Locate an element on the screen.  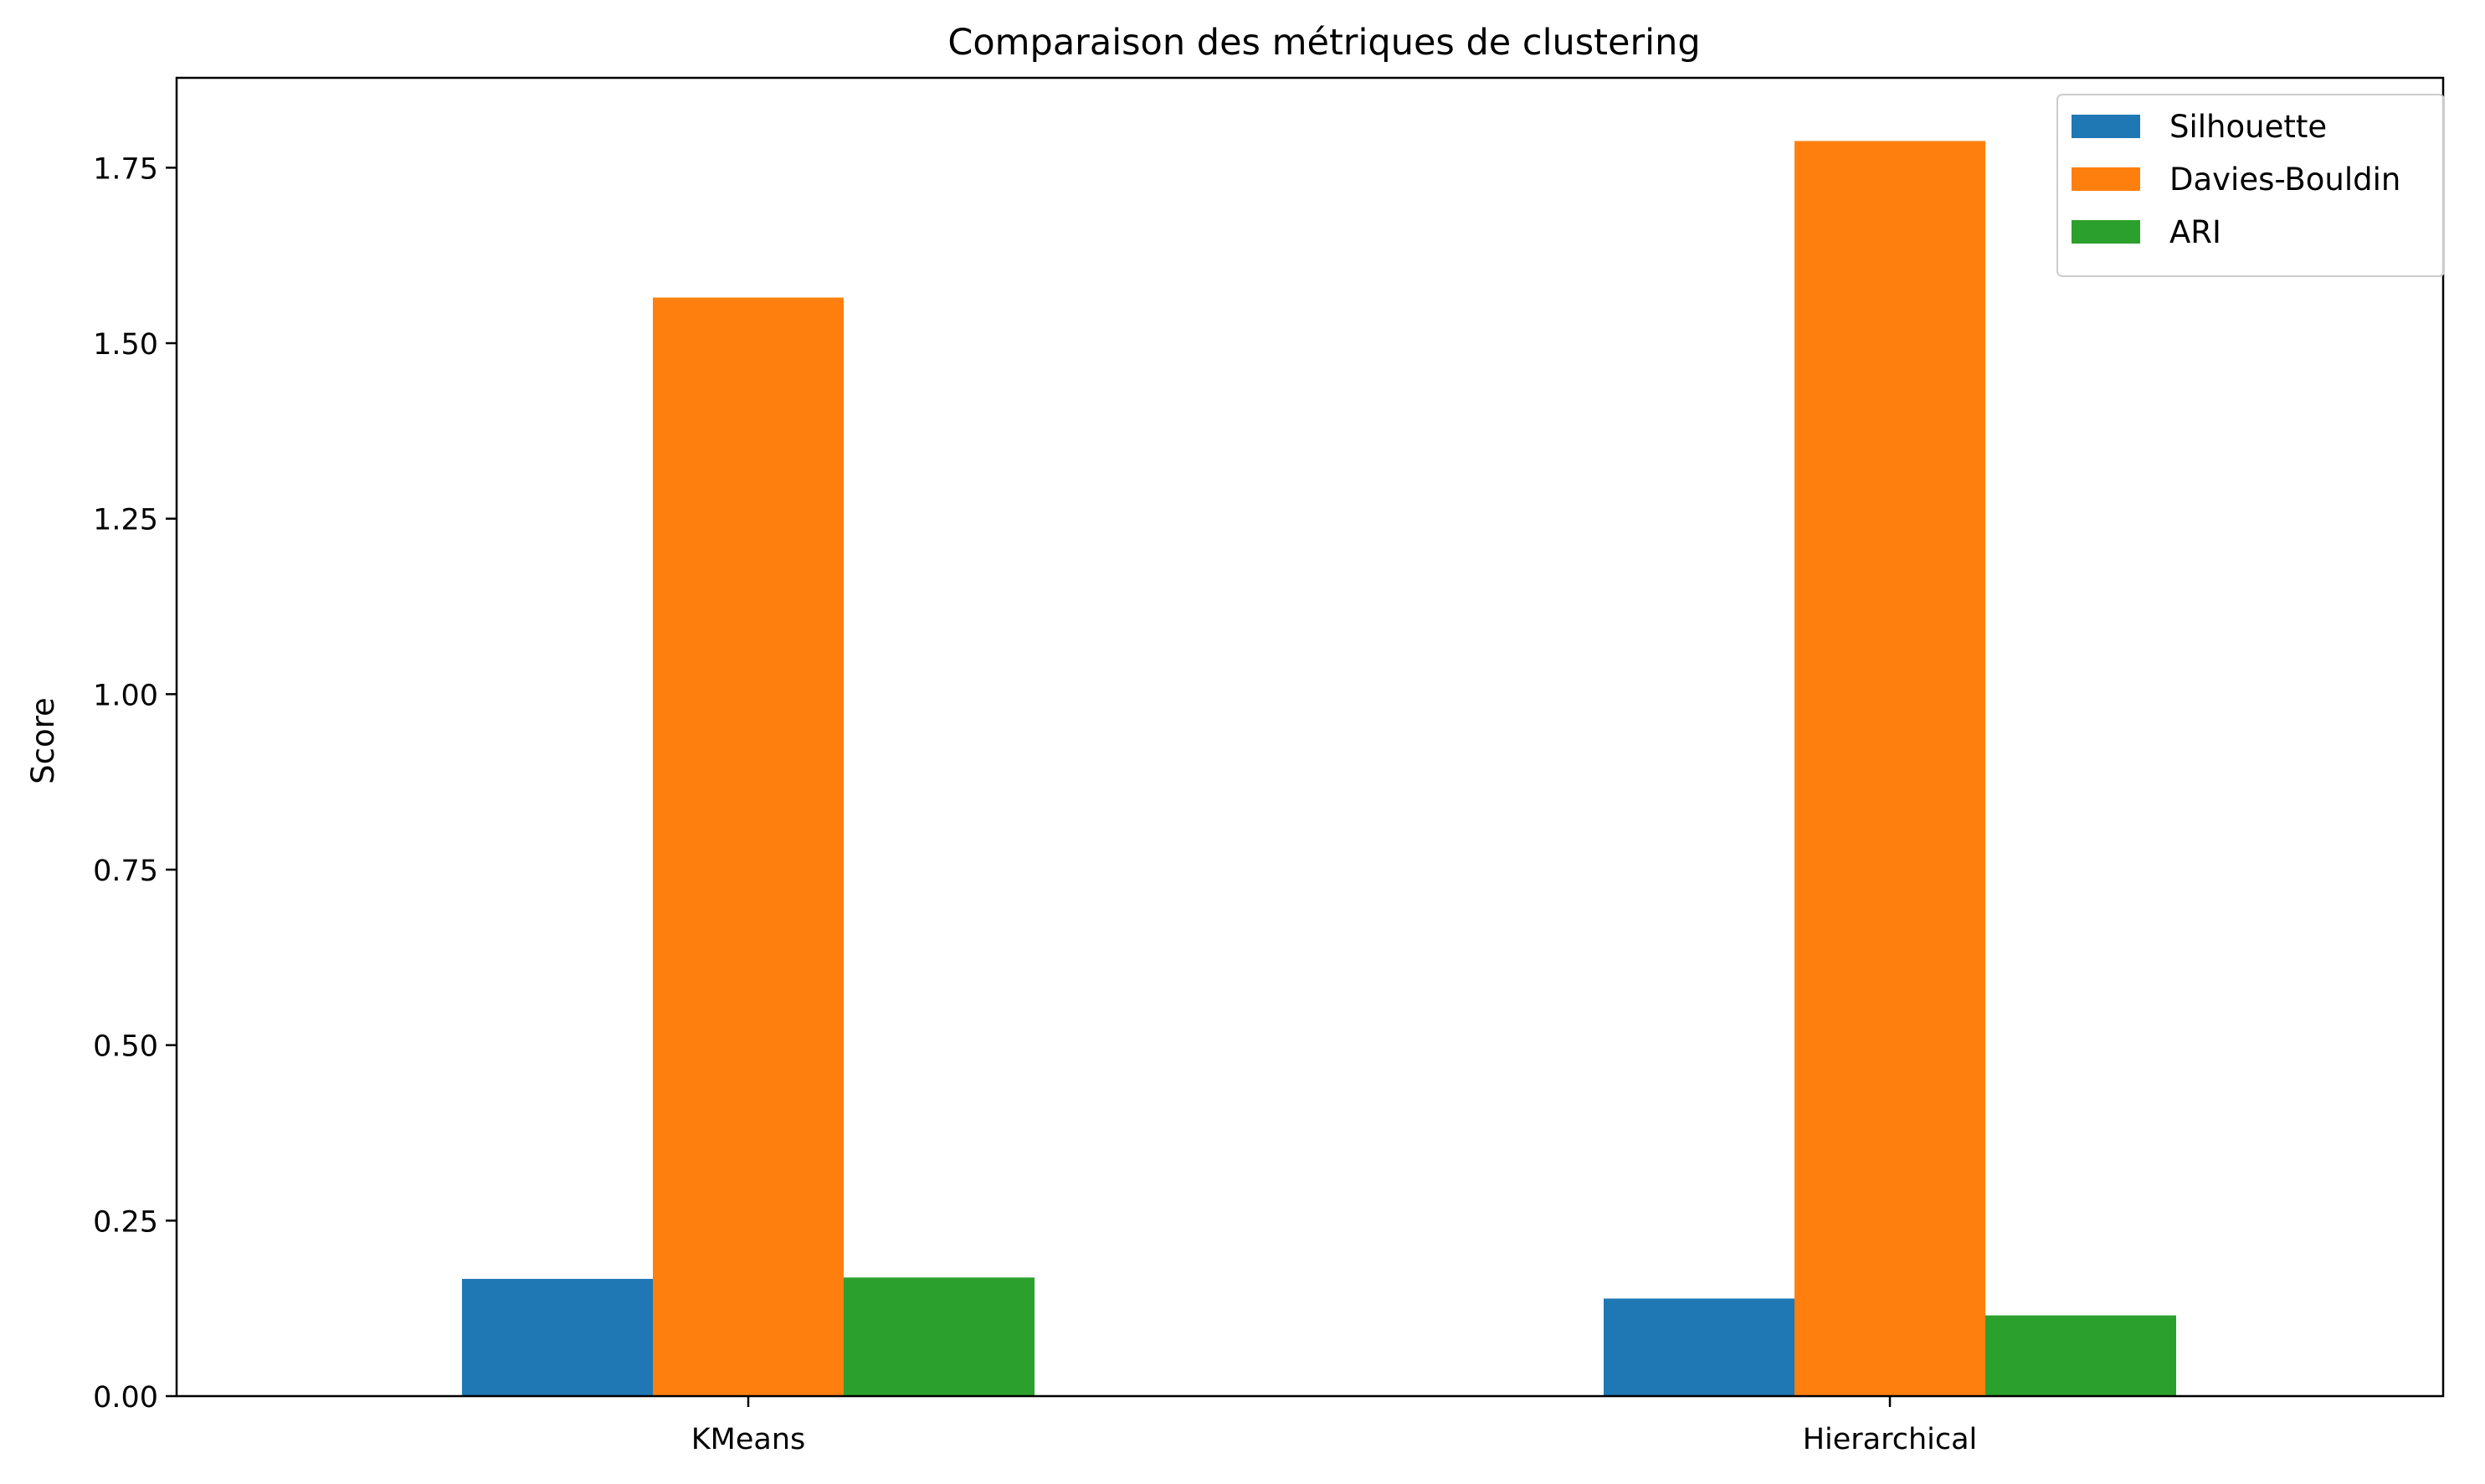
bar-davies-bouldin-kmeans is located at coordinates (748, 847).